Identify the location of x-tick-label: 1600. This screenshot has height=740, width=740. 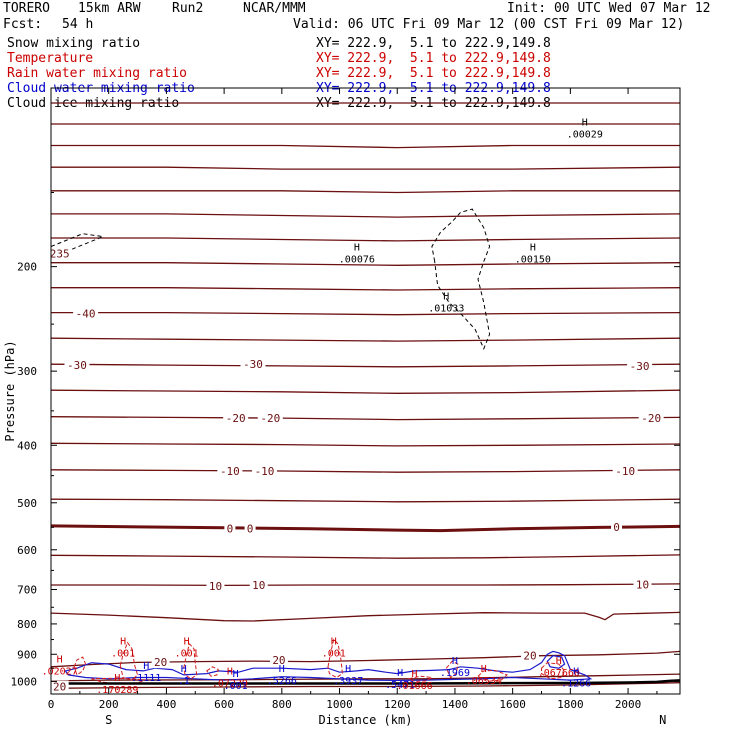
(512, 704).